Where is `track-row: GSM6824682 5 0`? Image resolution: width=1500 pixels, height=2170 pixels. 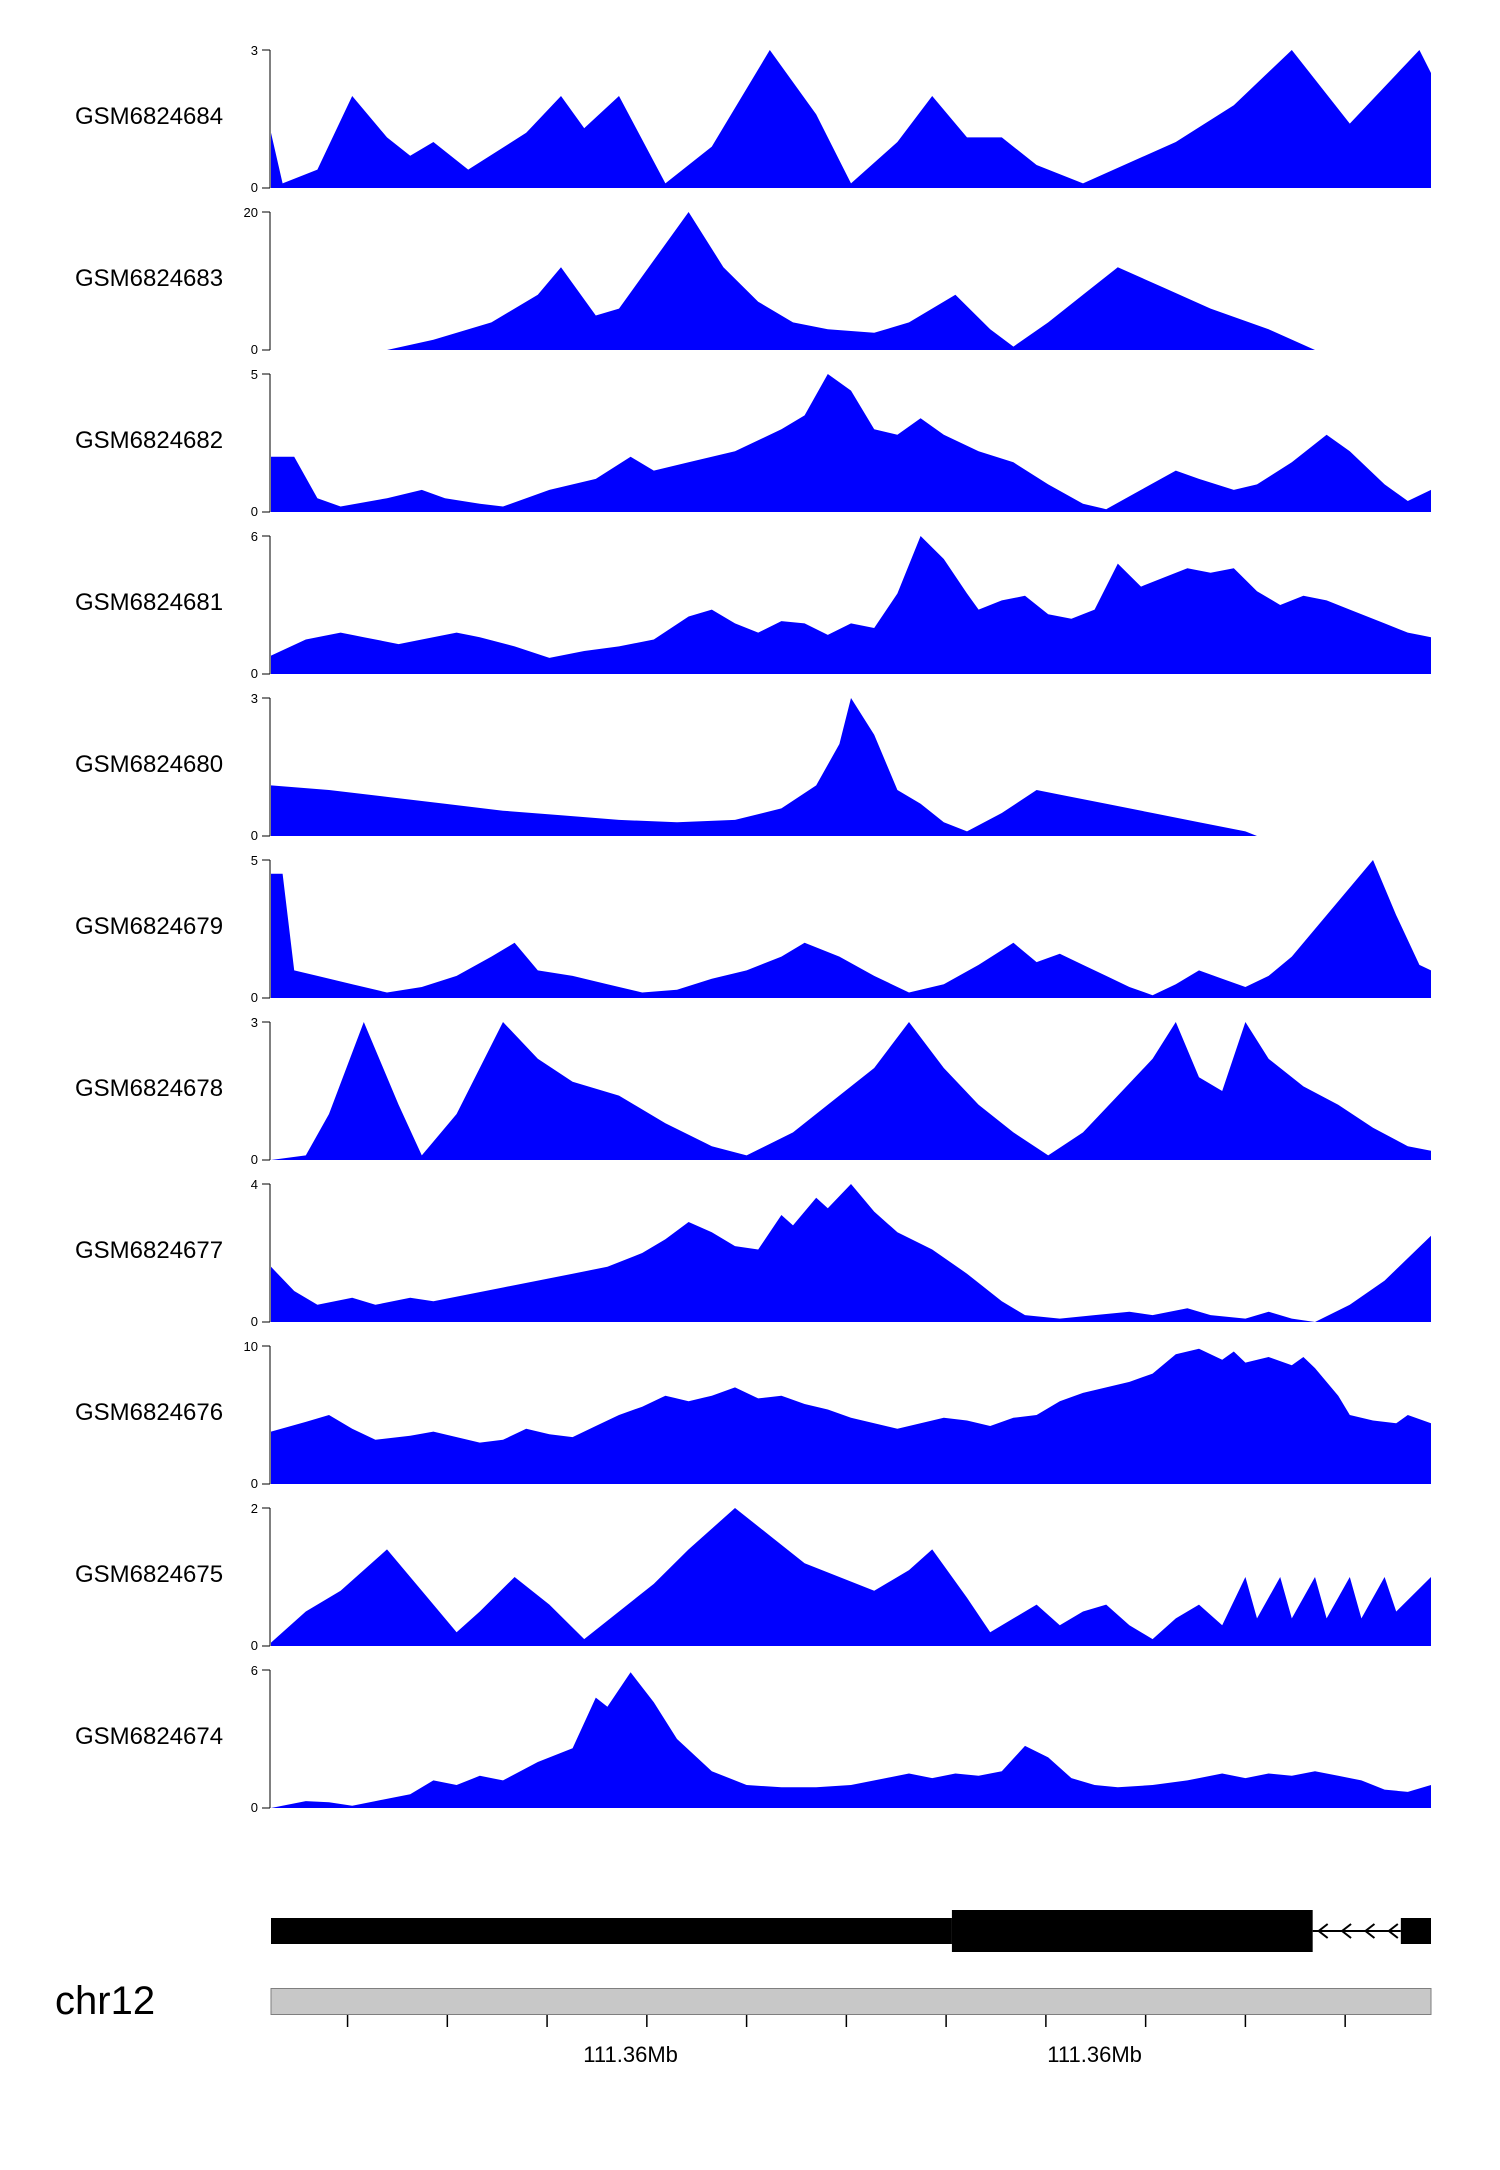
track-row: GSM6824682 5 0 is located at coordinates (750, 441).